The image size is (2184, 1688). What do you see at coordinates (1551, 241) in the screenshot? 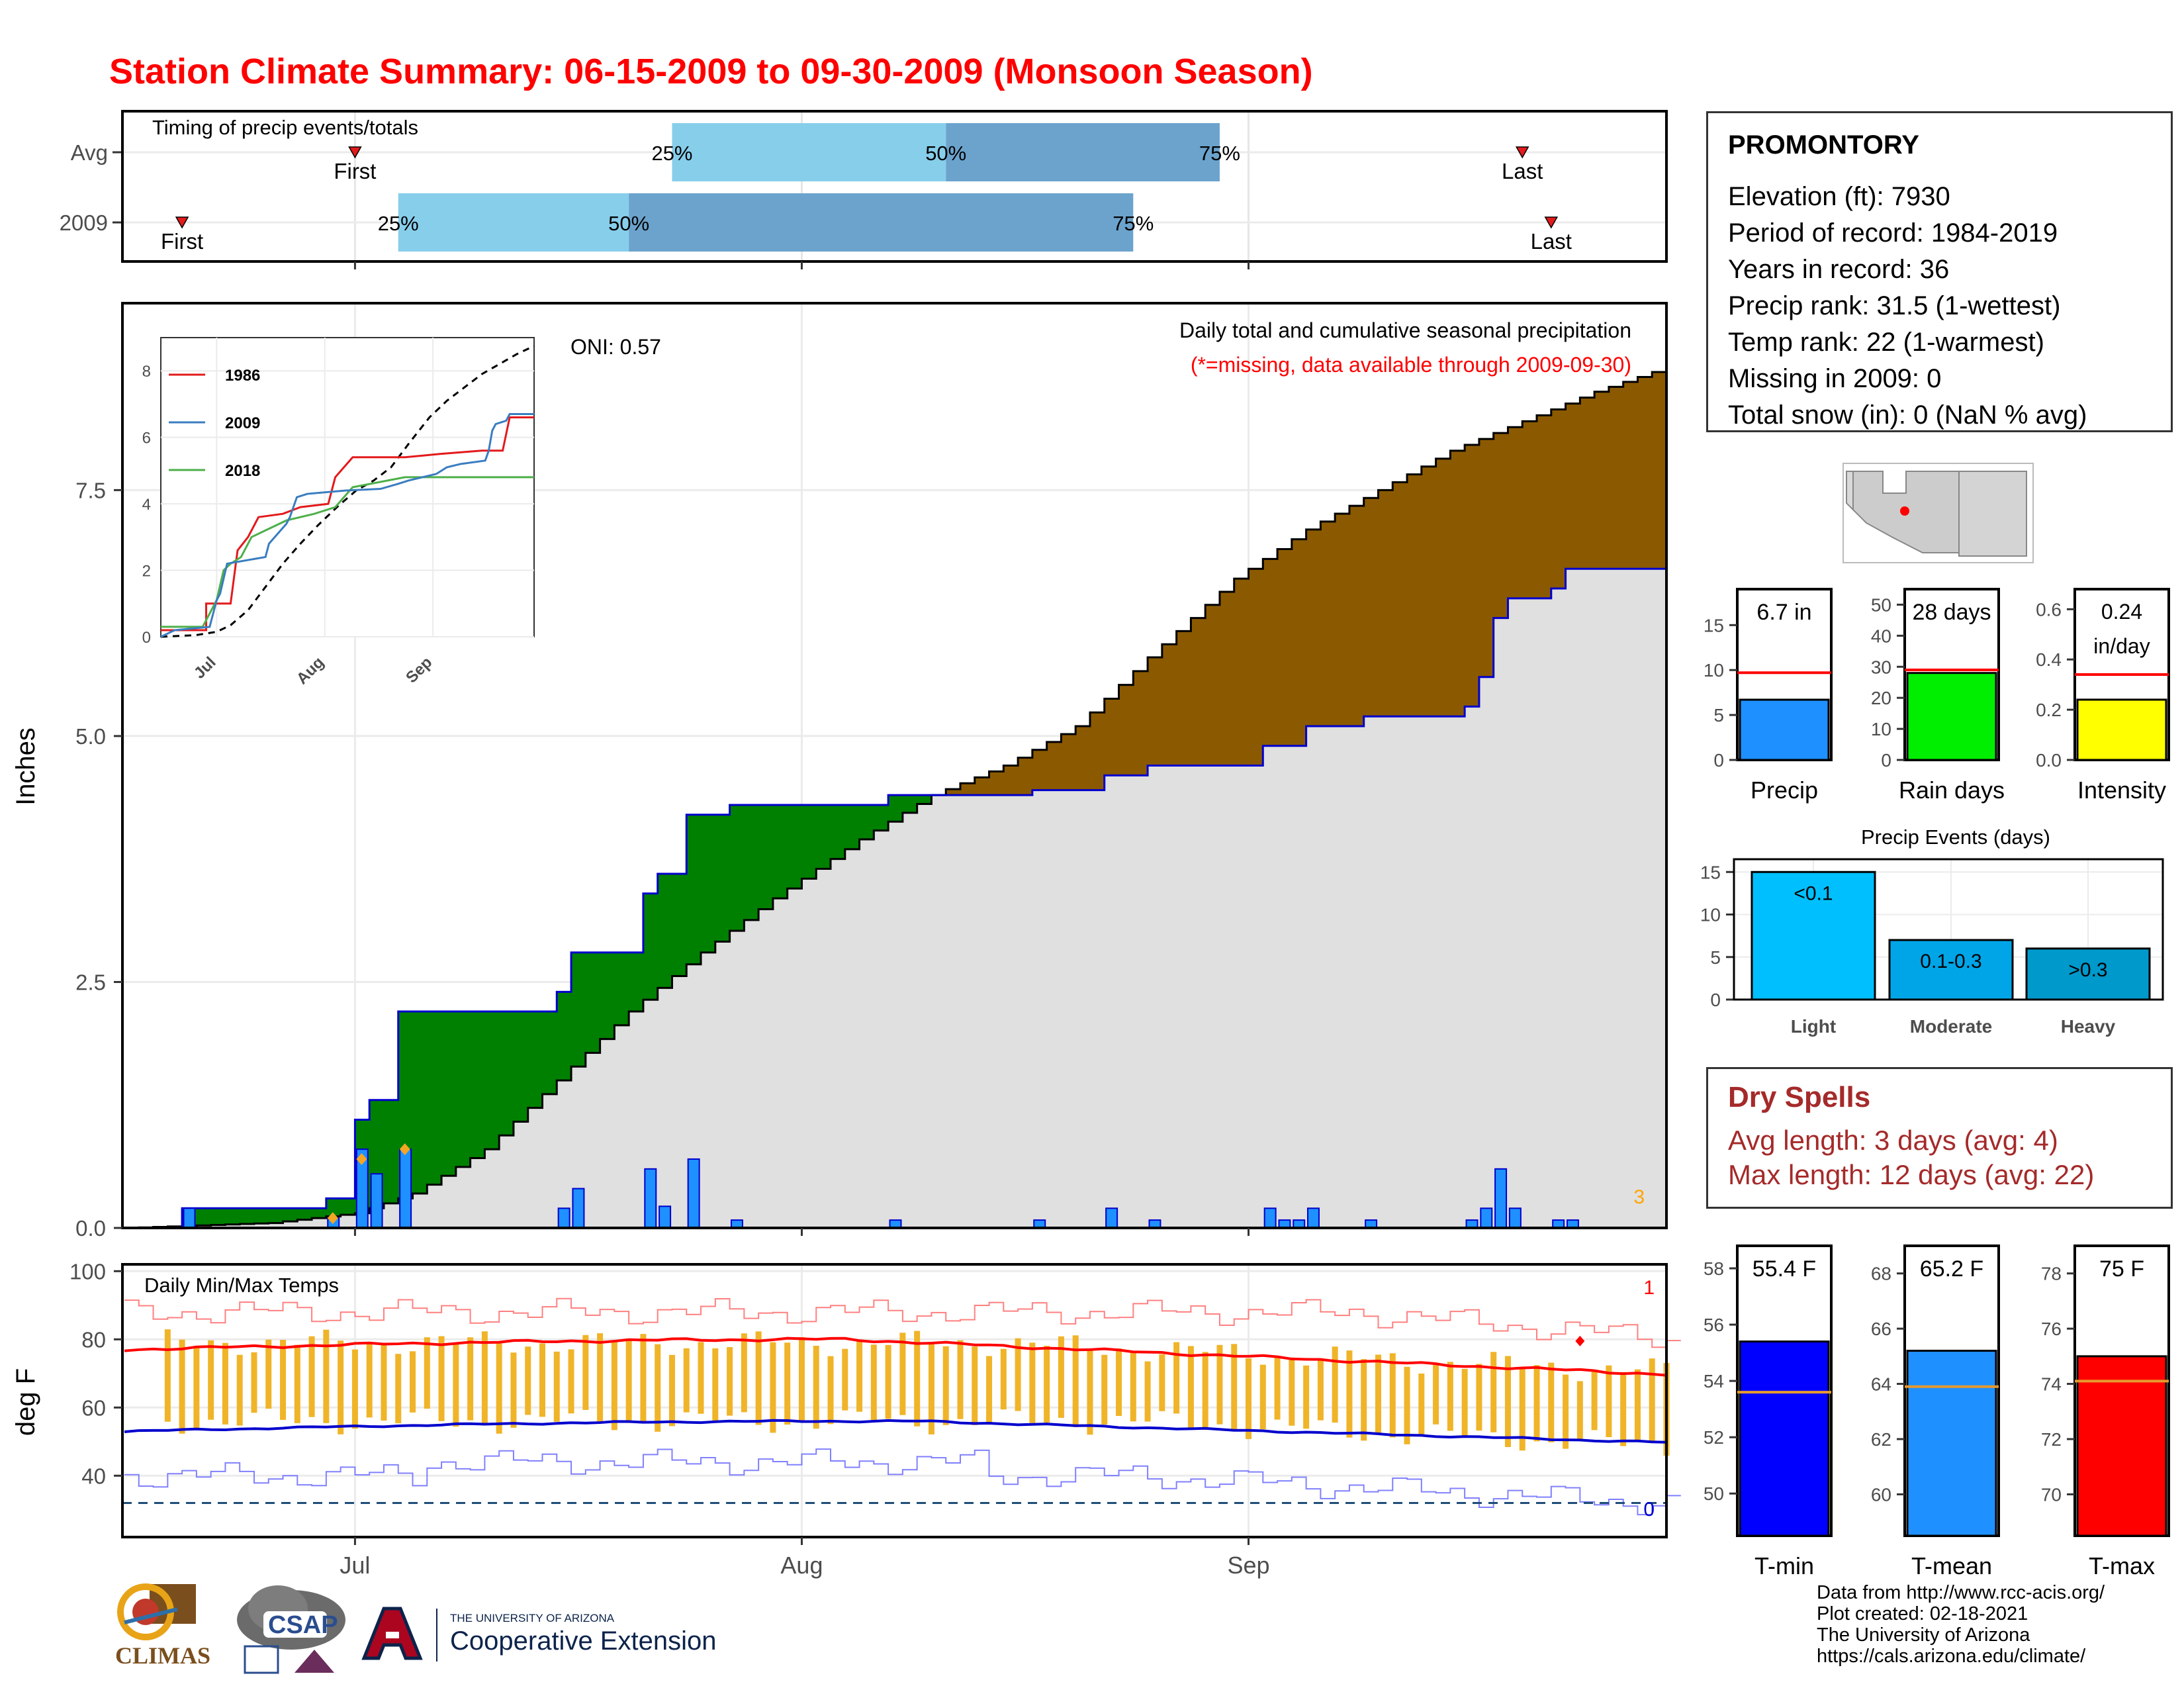
I see `timing-label-last: Last` at bounding box center [1551, 241].